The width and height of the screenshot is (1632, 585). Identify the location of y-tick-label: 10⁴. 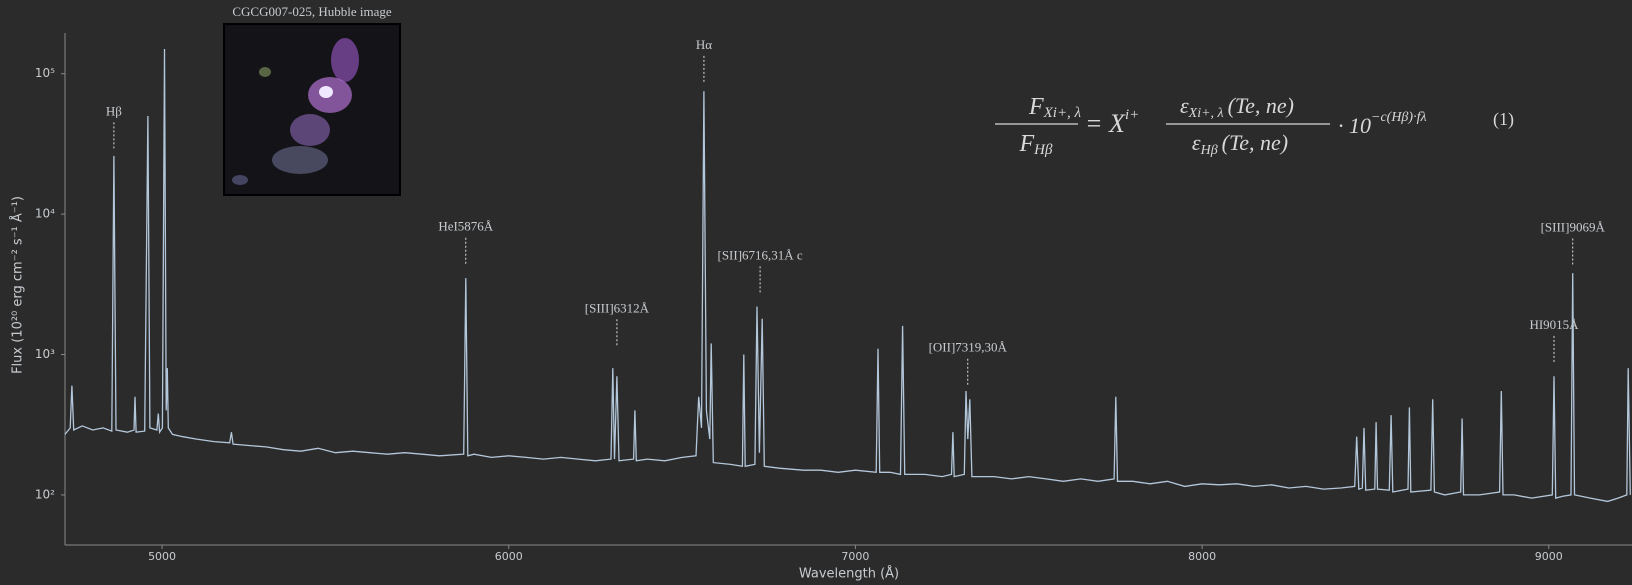
(45, 214).